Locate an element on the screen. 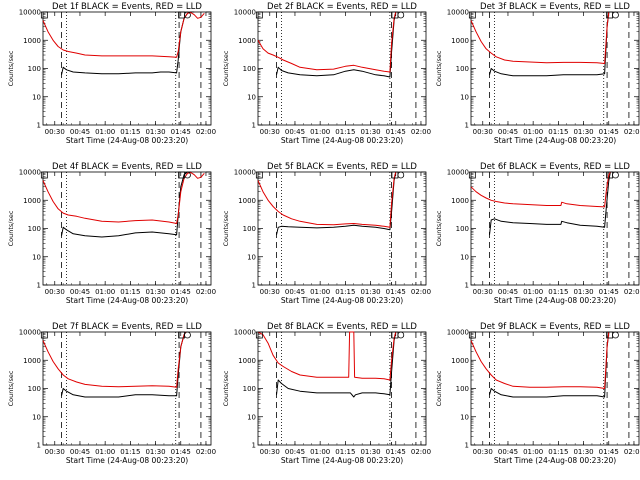 The image size is (640, 480). panel-title: Det 7f BLACK = Events, RED = LLD is located at coordinates (127, 327).